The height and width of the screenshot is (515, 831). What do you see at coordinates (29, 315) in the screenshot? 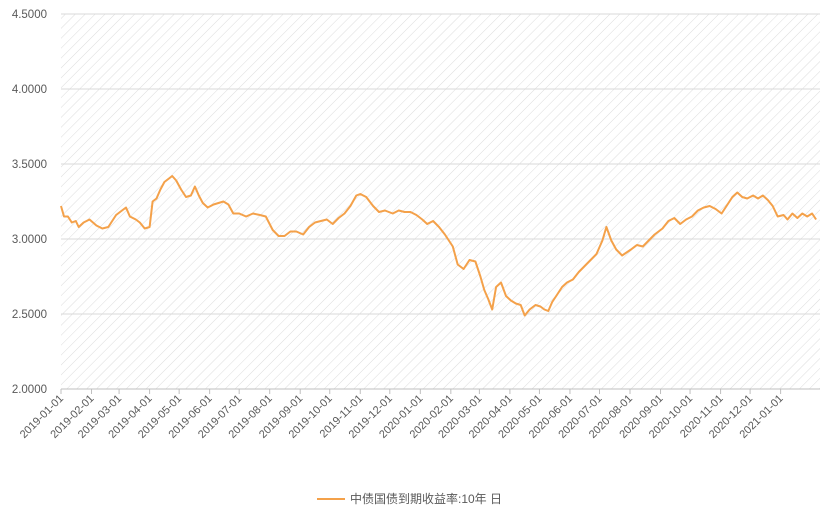
I see `y-tick-label: 2.5000` at bounding box center [29, 315].